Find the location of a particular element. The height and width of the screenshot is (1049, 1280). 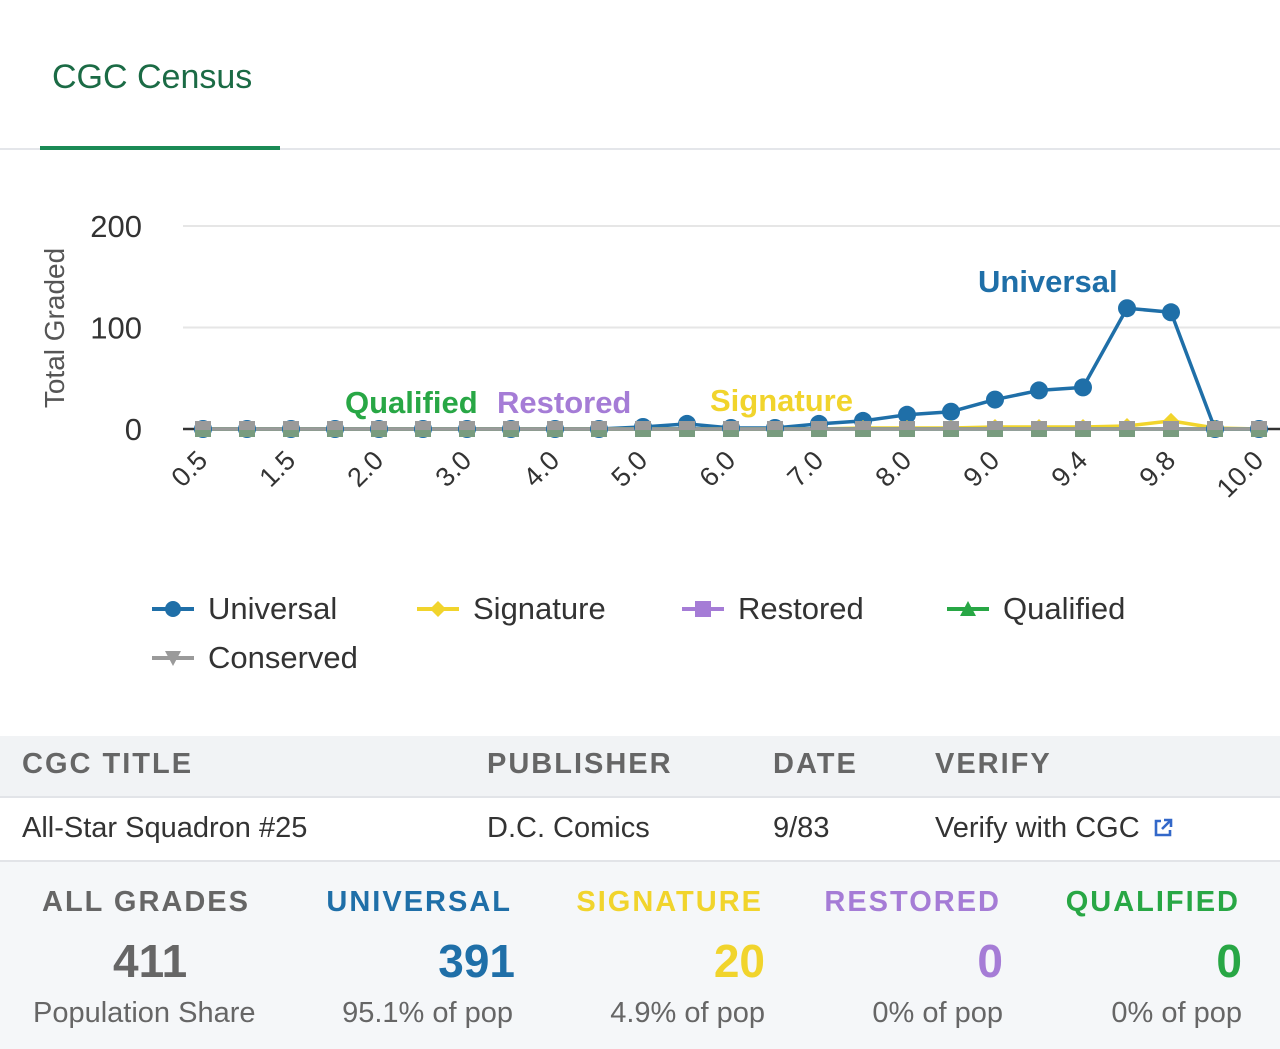

tab-active-indicator is located at coordinates (160, 148).